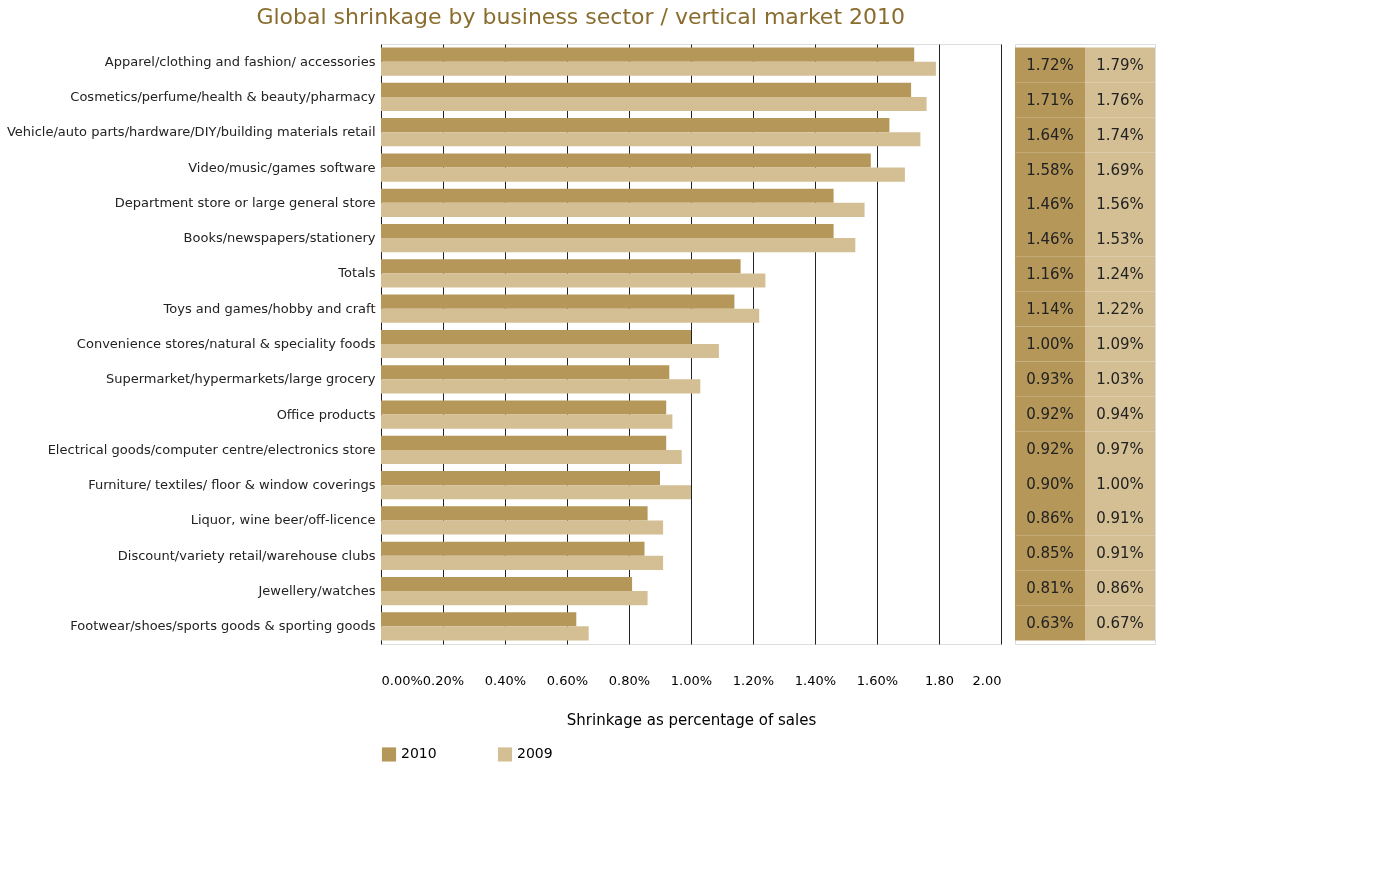  What do you see at coordinates (1120, 64) in the screenshot?
I see `data-label: 1.79%` at bounding box center [1120, 64].